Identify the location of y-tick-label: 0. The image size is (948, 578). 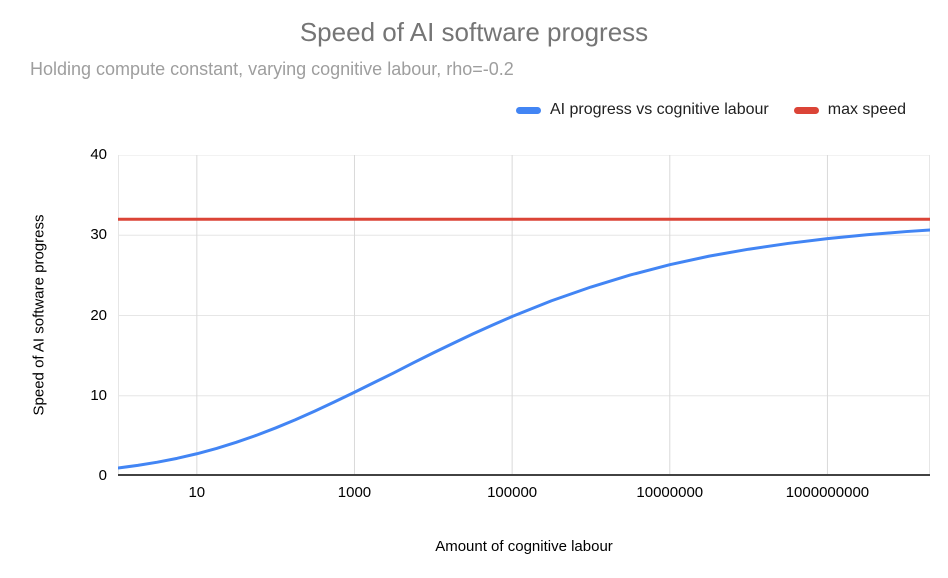
(102, 475).